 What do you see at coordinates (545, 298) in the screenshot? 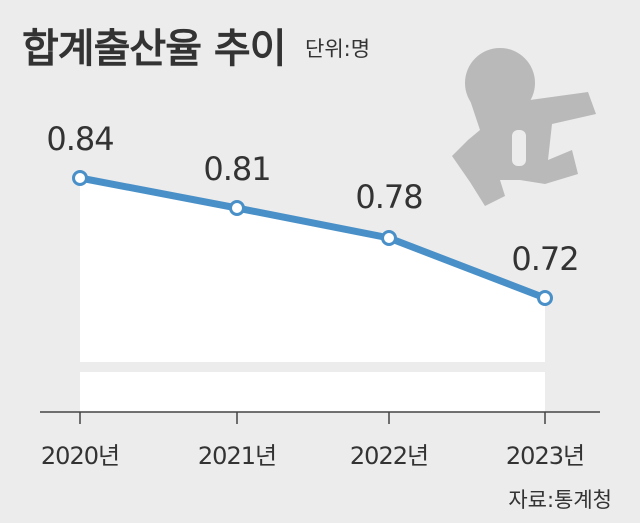
I see `data-point-2023년` at bounding box center [545, 298].